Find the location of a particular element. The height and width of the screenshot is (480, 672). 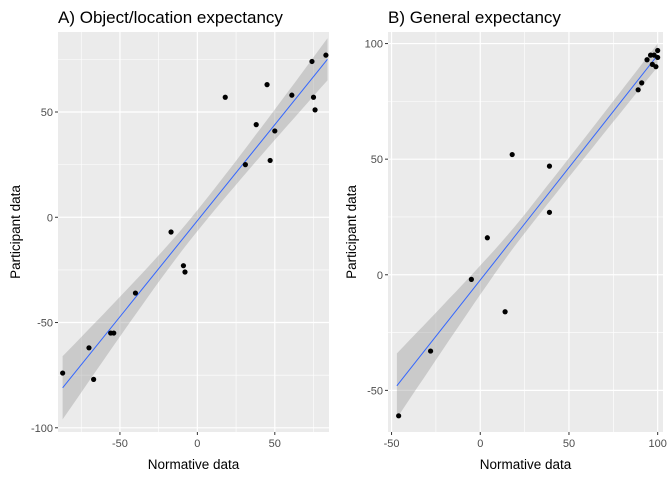

panel-a-x-tick-label: -50 is located at coordinates (120, 444).